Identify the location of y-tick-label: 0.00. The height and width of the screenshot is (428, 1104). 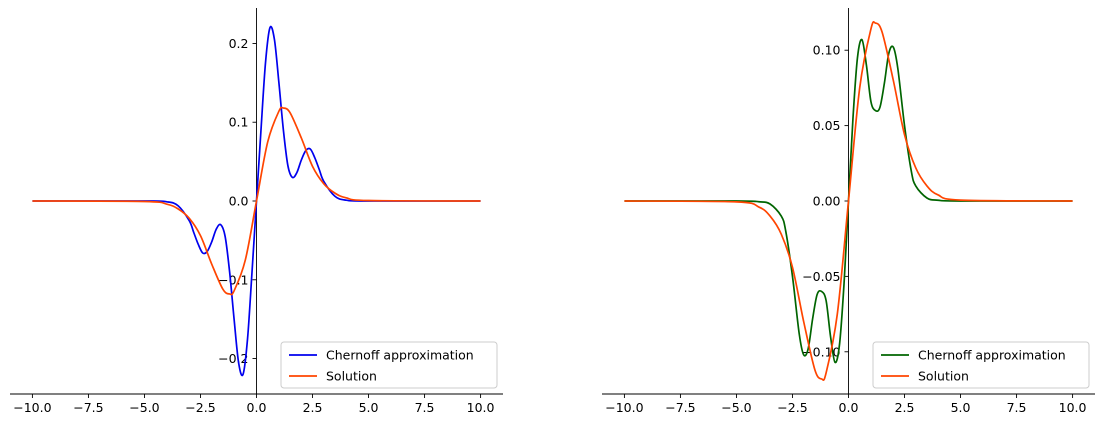
(827, 201).